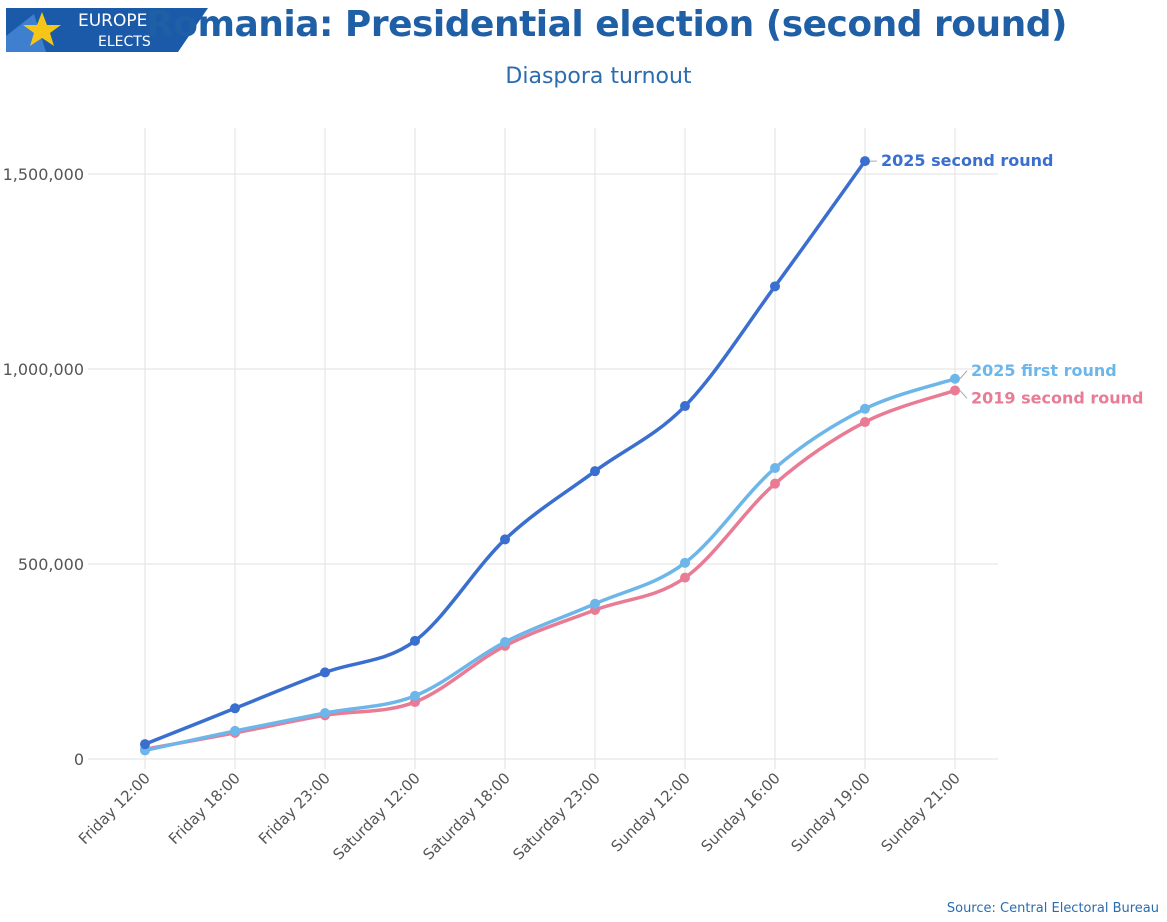  Describe the element at coordinates (556, 816) in the screenshot. I see `x-tick-label: Saturday 23:00` at that location.